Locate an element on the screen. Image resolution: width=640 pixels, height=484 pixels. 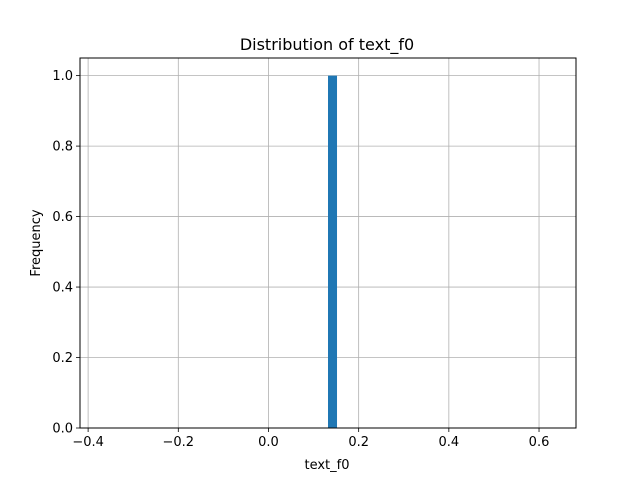
y-tick-label: 0.4 is located at coordinates (62, 288).